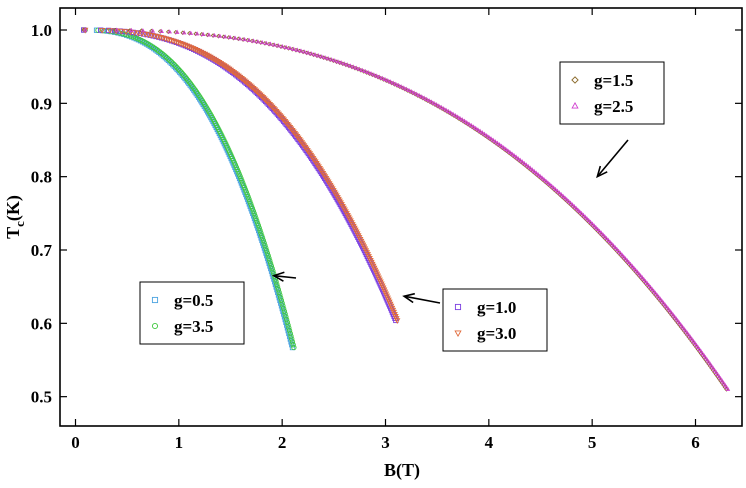 The height and width of the screenshot is (488, 746). What do you see at coordinates (402, 470) in the screenshot?
I see `x-axis-label: B(T)` at bounding box center [402, 470].